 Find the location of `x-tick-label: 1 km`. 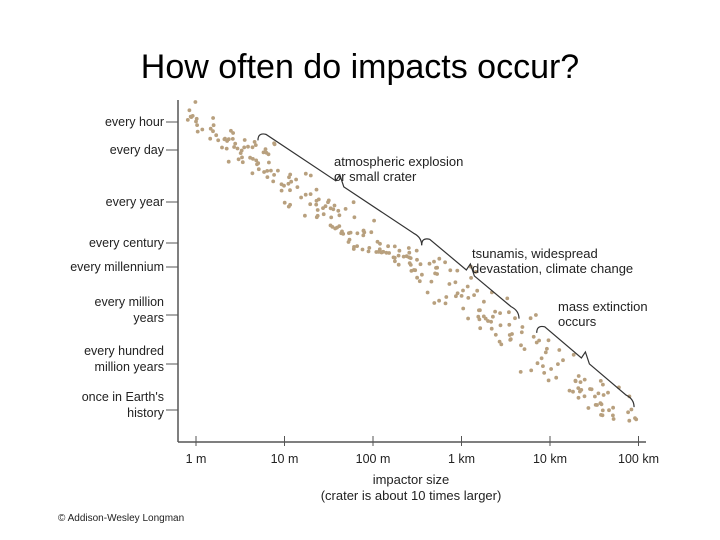

x-tick-label: 1 km is located at coordinates (461, 459).